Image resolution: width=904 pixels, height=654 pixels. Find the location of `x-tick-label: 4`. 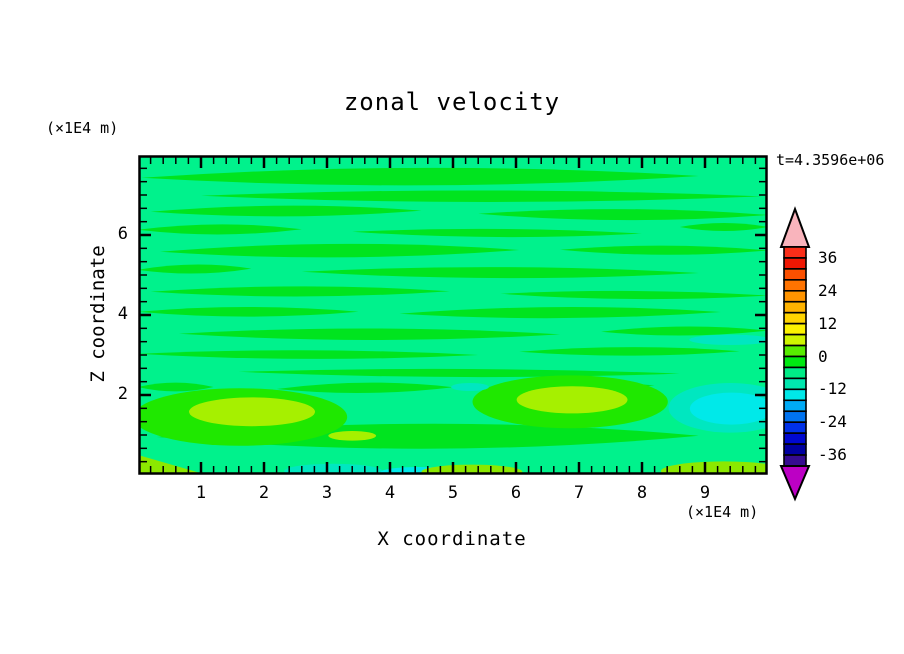

x-tick-label: 4 is located at coordinates (390, 493).